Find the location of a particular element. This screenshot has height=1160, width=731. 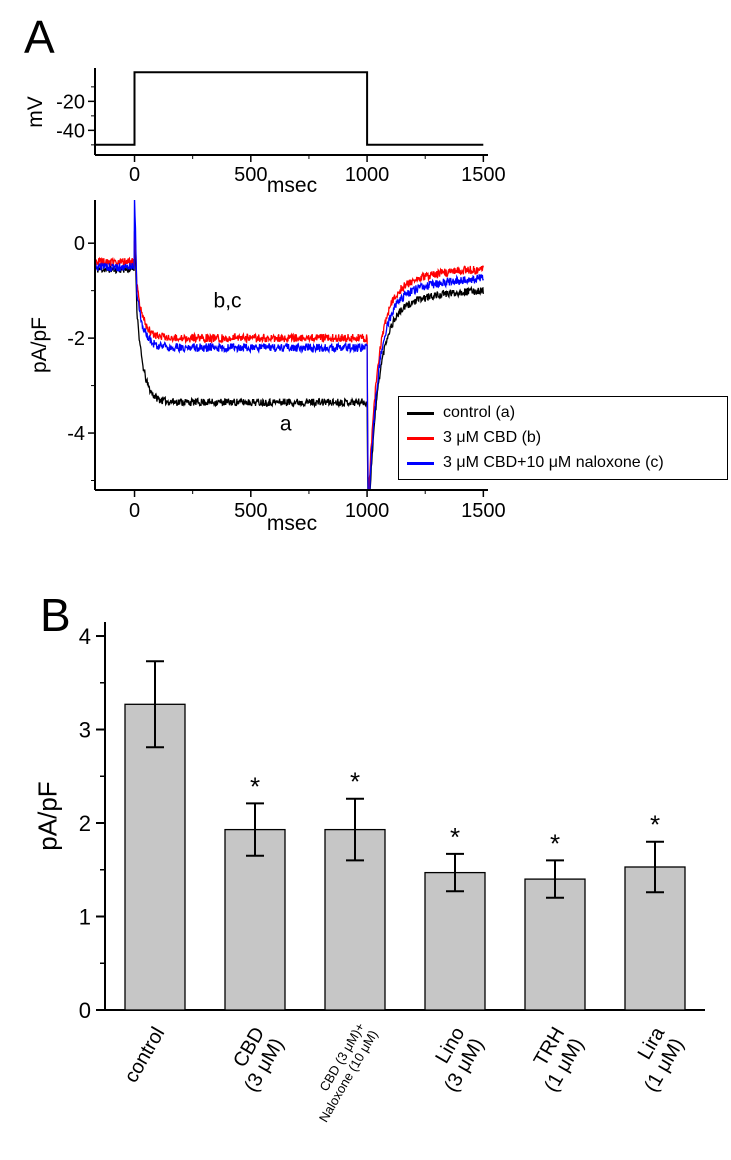

protocol-y-tick-label: -20 is located at coordinates (70, 102).